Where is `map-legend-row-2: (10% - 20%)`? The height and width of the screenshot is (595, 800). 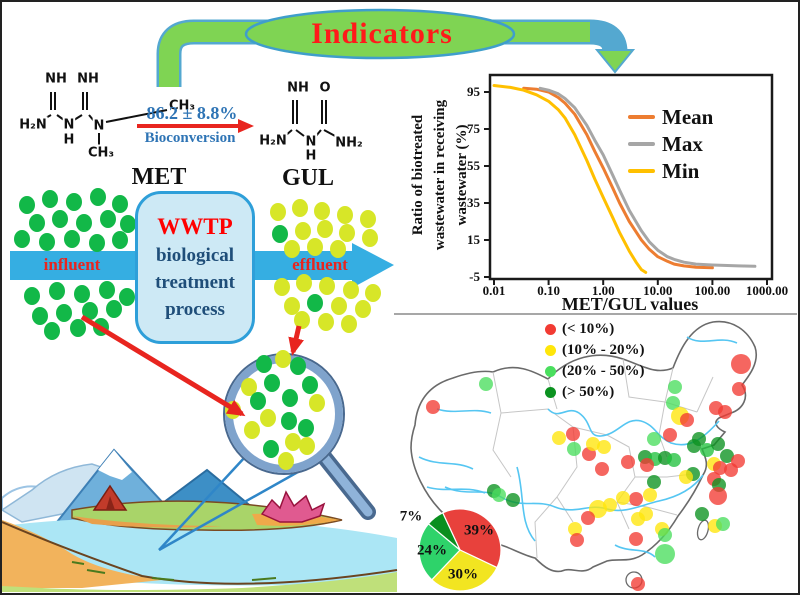 map-legend-row-2: (10% - 20%) is located at coordinates (595, 350).